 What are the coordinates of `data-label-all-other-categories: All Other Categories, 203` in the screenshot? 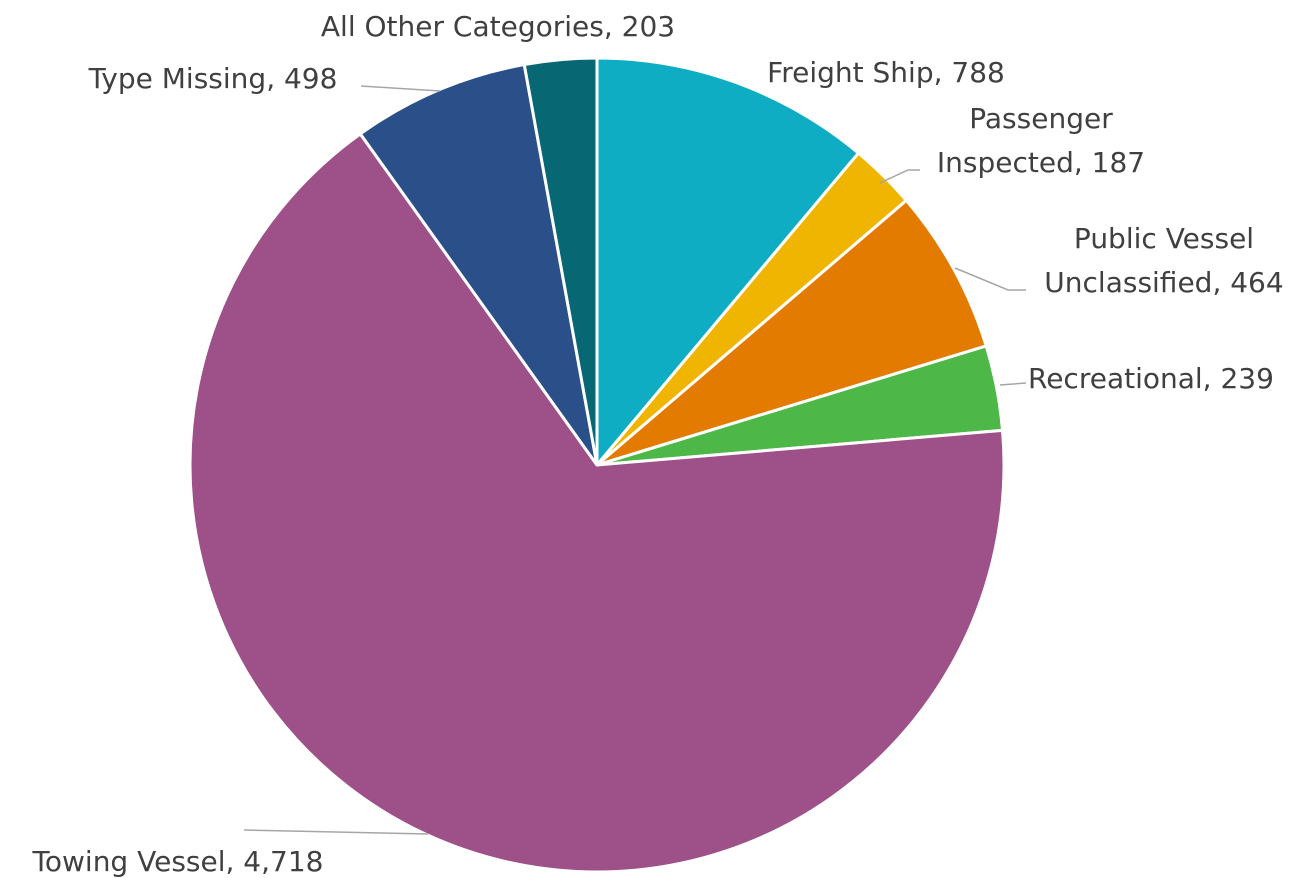 It's located at (498, 26).